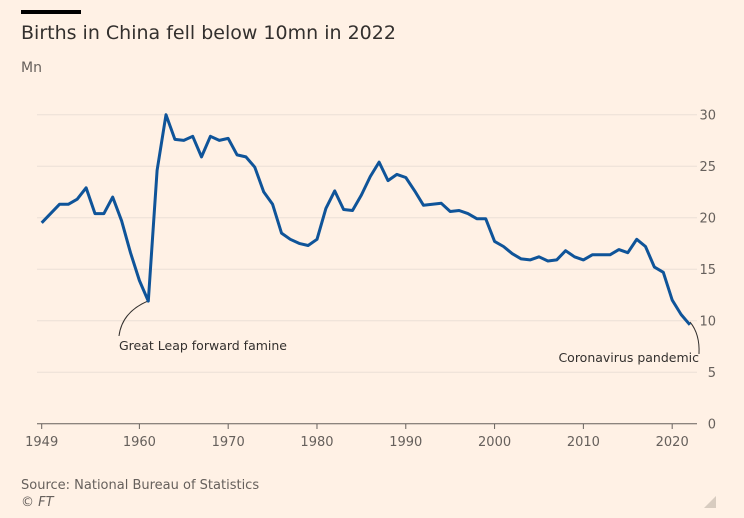 The width and height of the screenshot is (744, 518). What do you see at coordinates (139, 442) in the screenshot?
I see `x-tick-label: 1960` at bounding box center [139, 442].